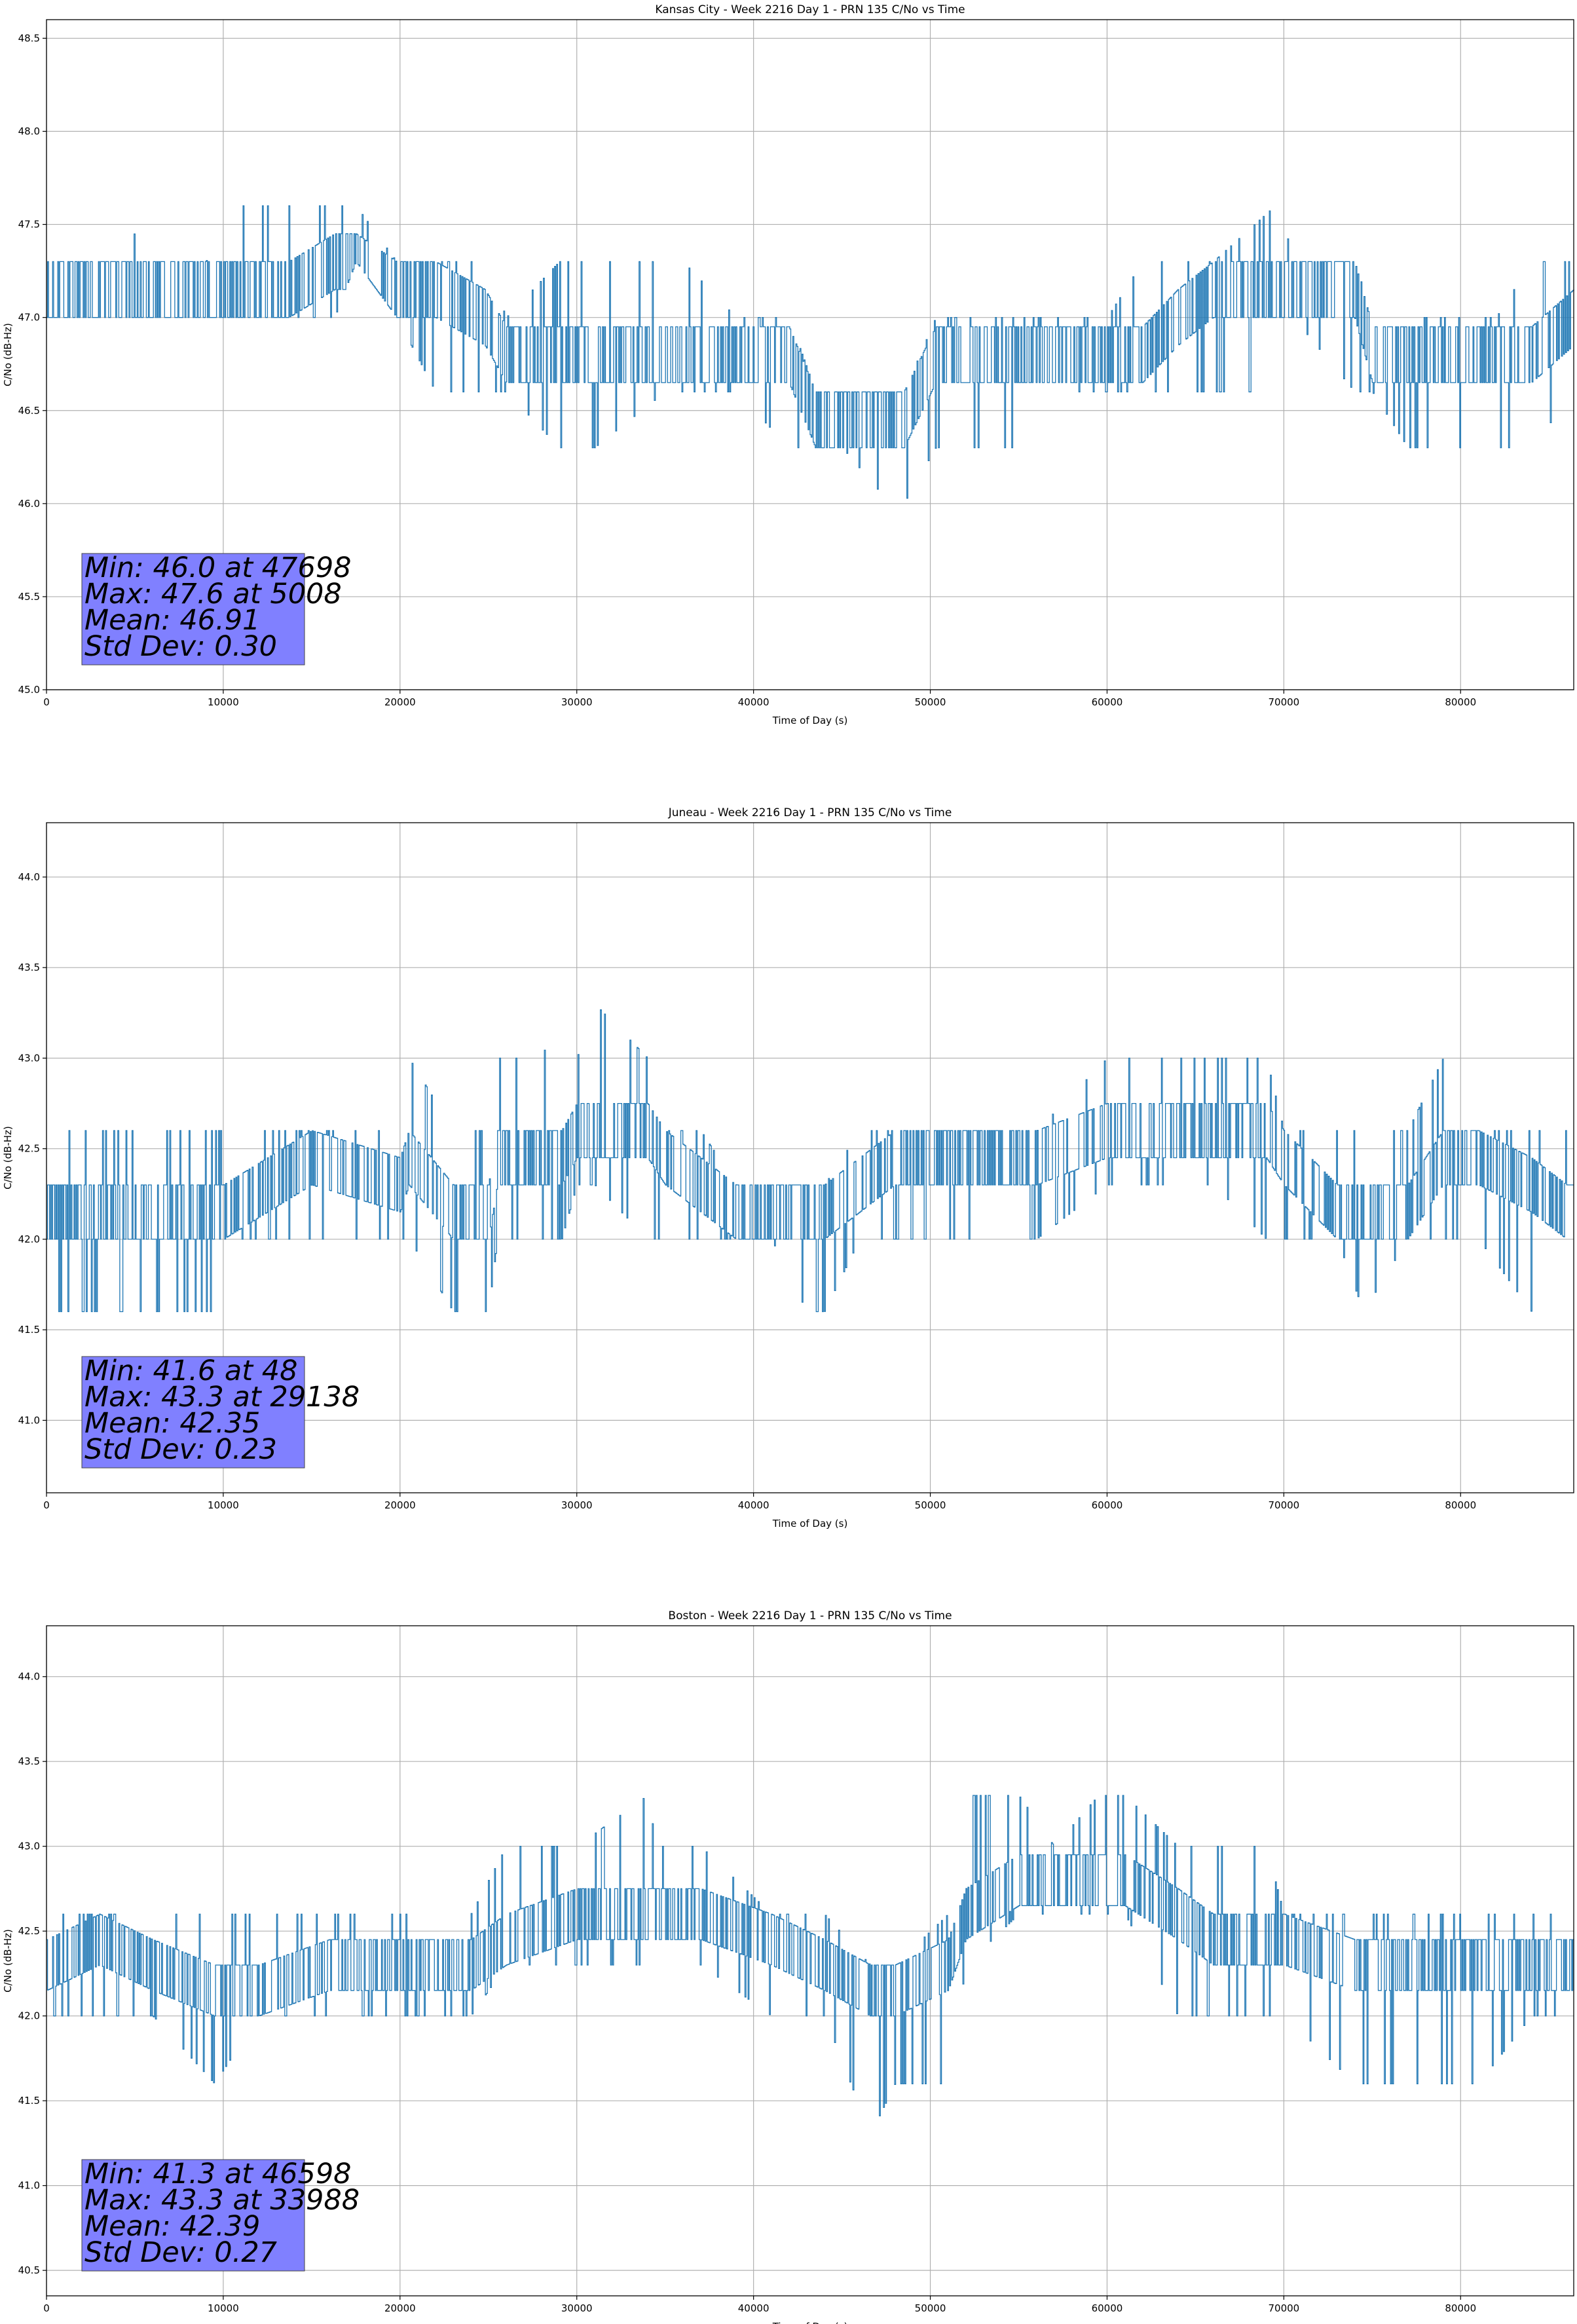  What do you see at coordinates (29, 2270) in the screenshot?
I see `y-tick-label: 40.5` at bounding box center [29, 2270].